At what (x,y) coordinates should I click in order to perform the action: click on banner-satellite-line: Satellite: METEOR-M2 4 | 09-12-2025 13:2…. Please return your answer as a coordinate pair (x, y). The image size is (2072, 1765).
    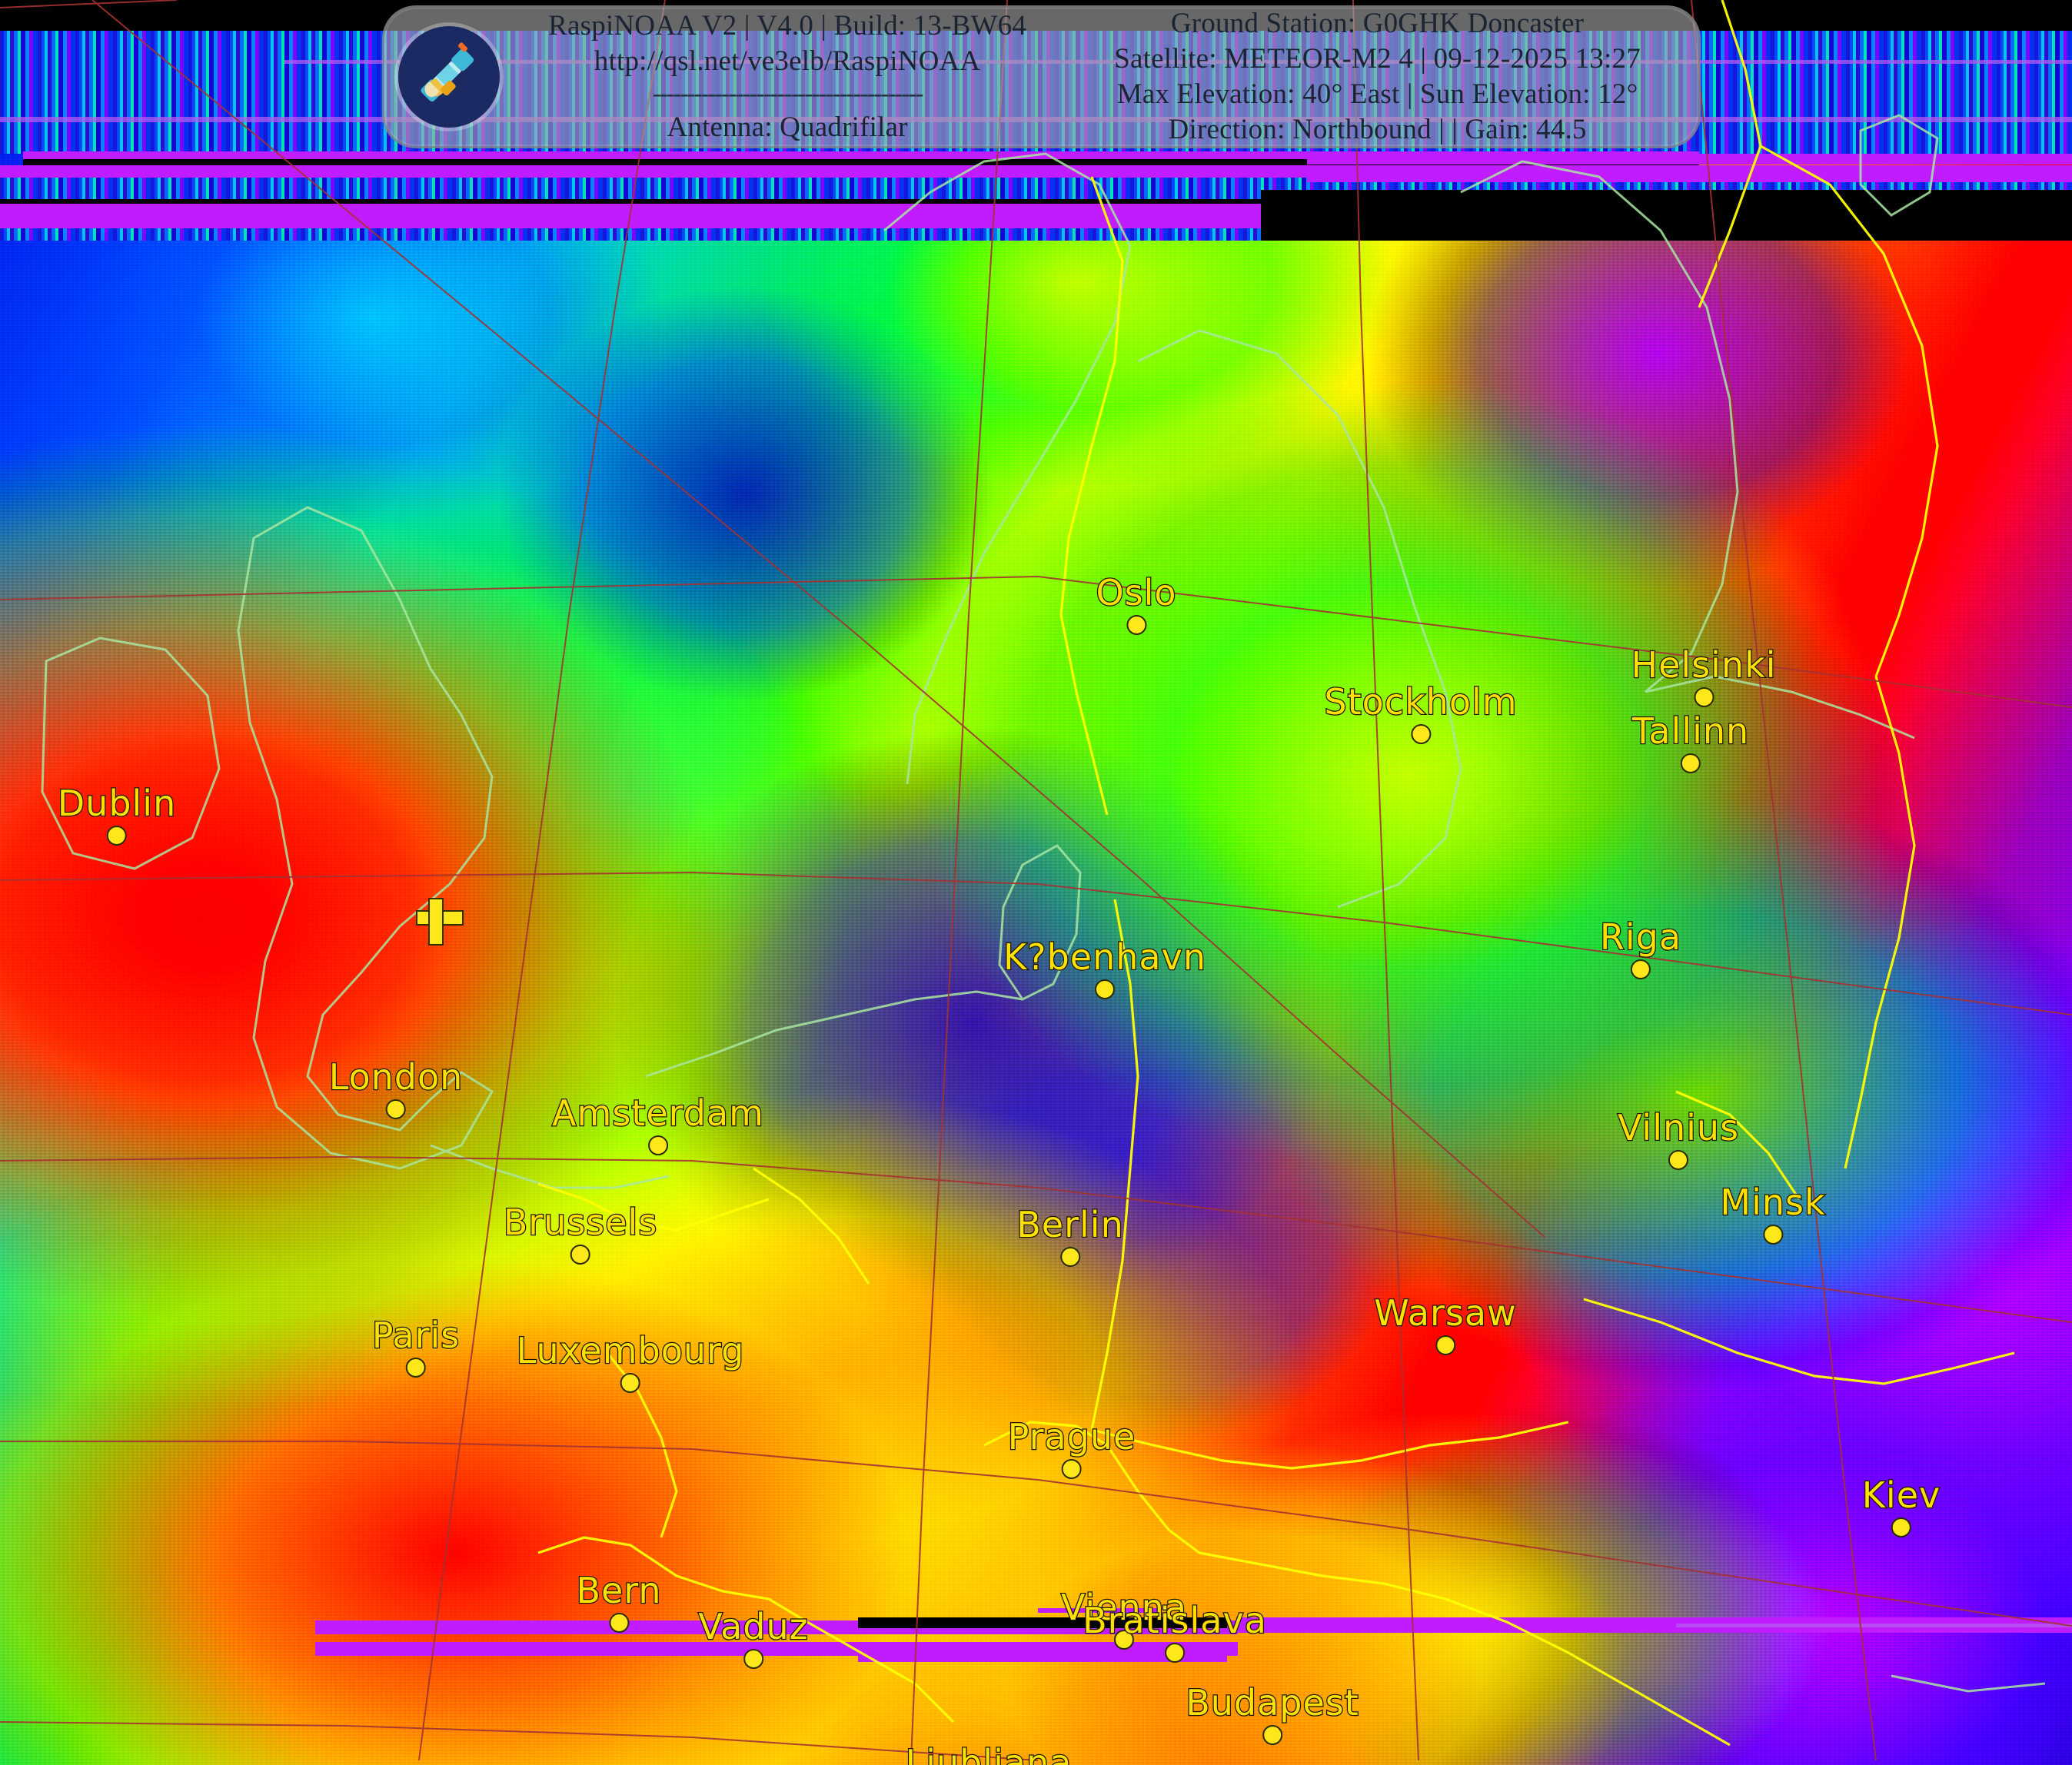
    Looking at the image, I should click on (1377, 59).